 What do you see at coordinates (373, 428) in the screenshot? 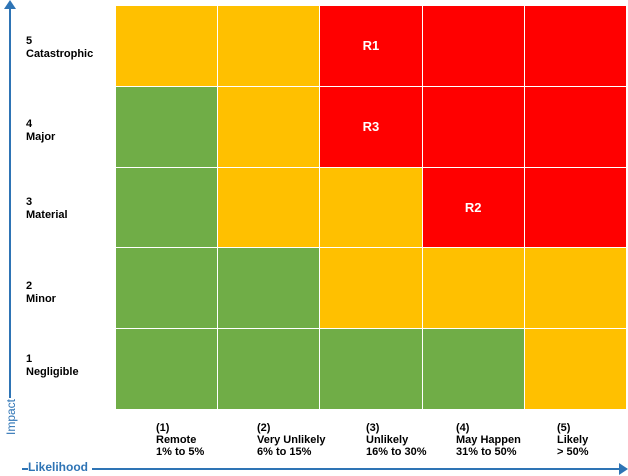
I see `likelihood-level-number: (3)` at bounding box center [373, 428].